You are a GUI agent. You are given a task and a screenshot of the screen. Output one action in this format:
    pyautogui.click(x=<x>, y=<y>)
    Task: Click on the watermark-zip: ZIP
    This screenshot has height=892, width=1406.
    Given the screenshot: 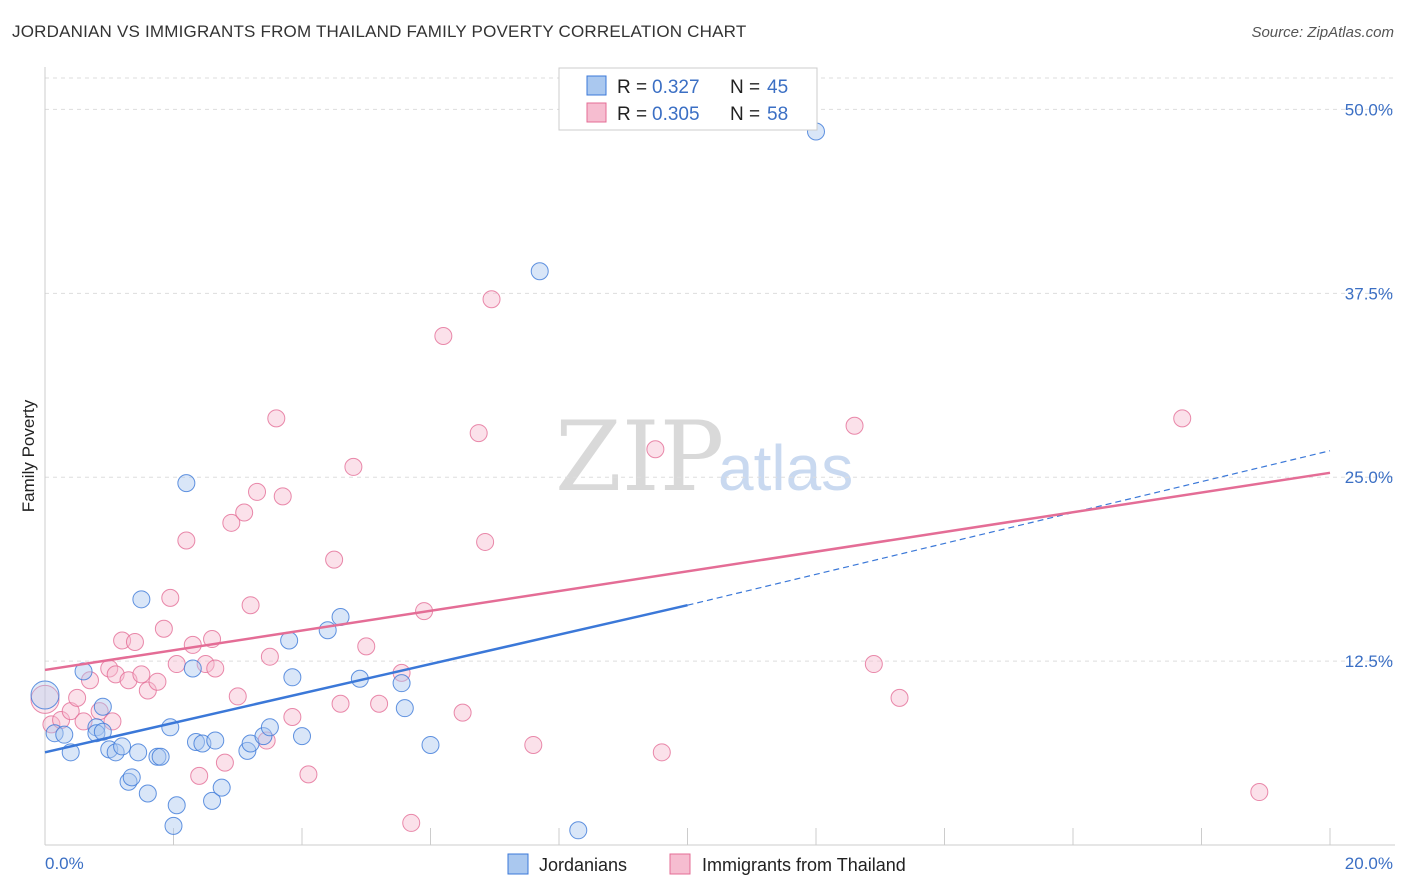 What is the action you would take?
    pyautogui.click(x=639, y=457)
    